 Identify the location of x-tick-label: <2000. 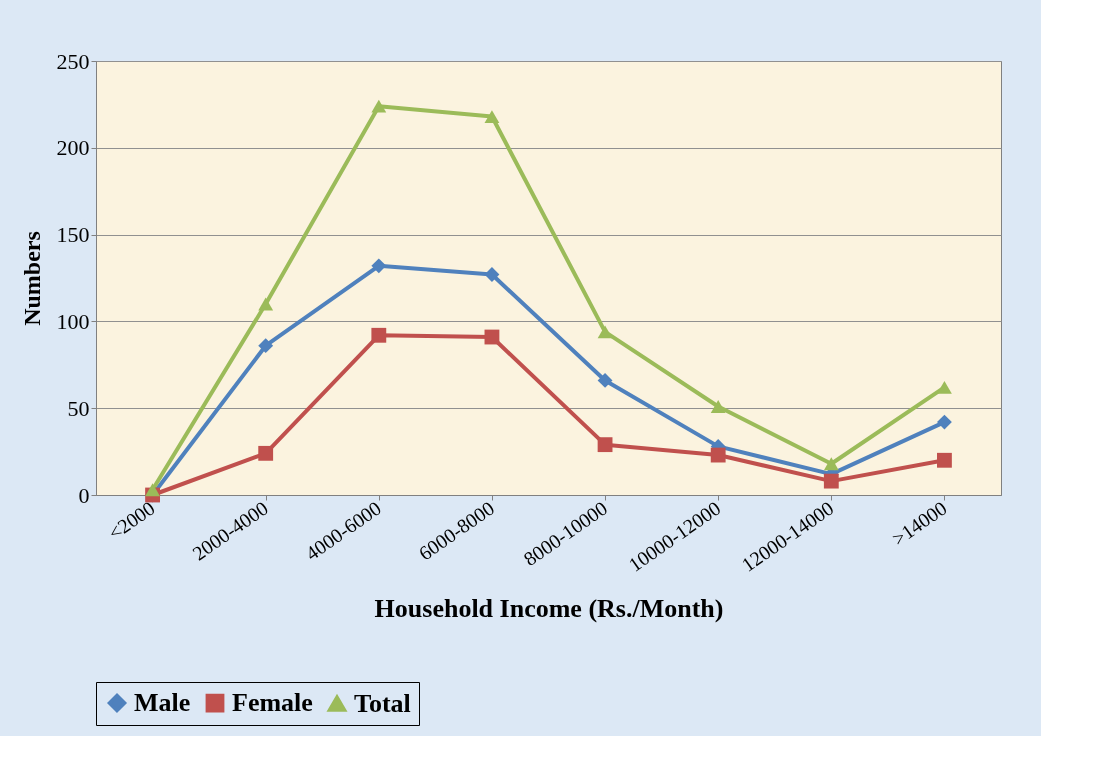
(131, 520).